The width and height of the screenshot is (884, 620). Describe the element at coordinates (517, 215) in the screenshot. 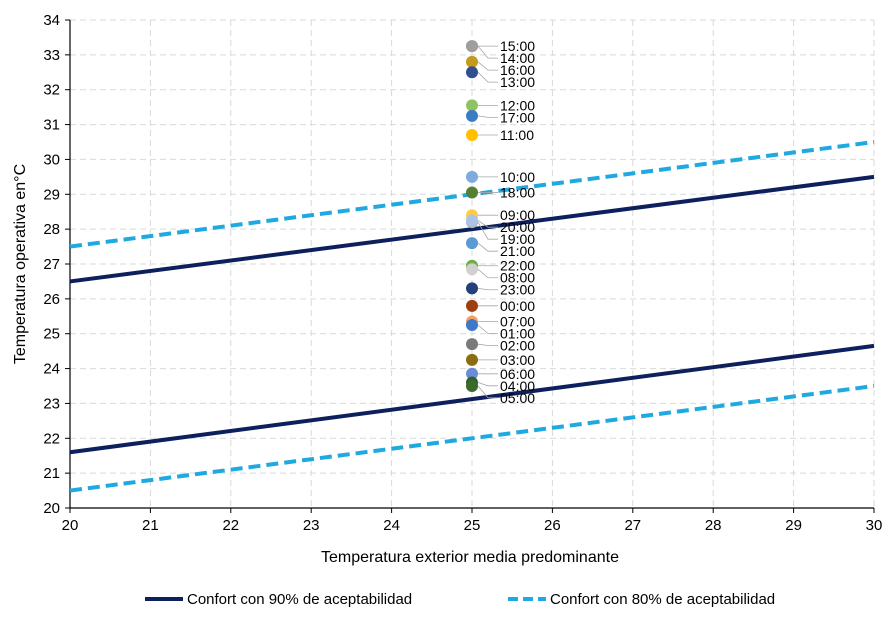

I see `data-label: 09:00` at that location.